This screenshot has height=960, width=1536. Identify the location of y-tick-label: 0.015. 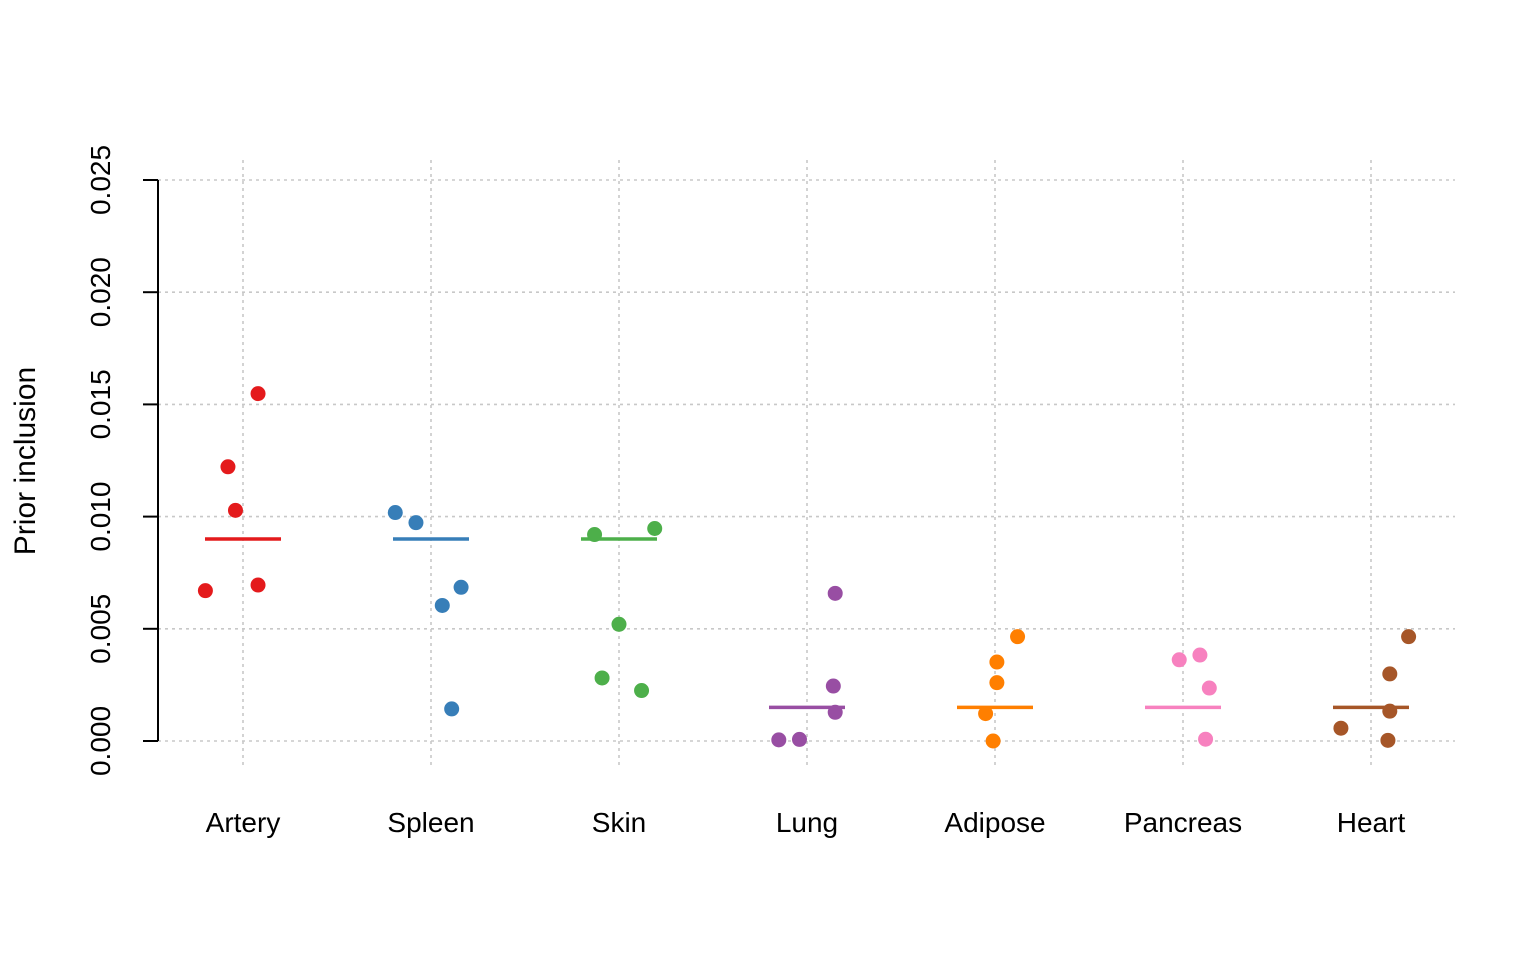
(100, 404).